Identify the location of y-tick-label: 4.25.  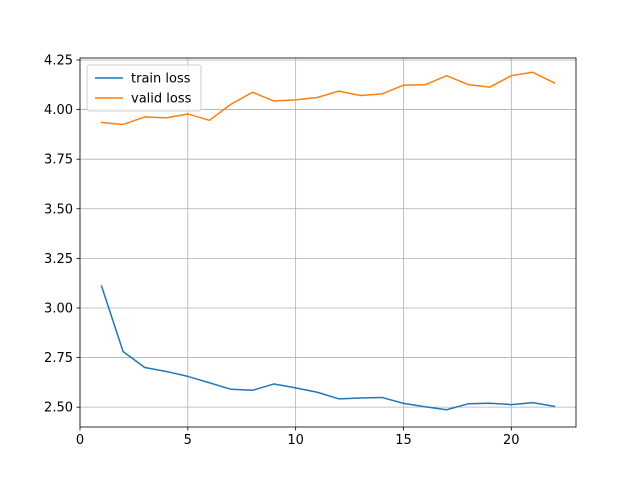
(58, 60).